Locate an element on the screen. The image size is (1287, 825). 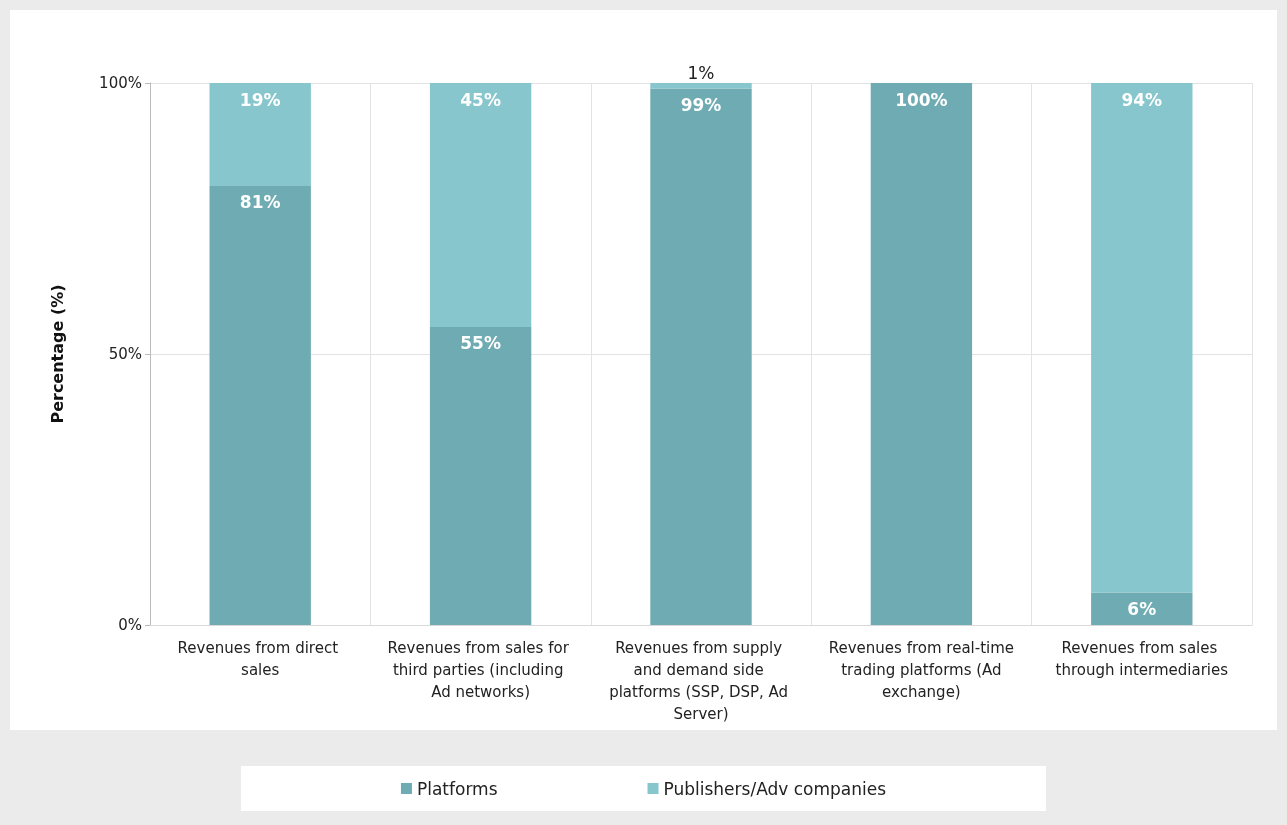
x-tick-label: Revenues from direct sales is located at coordinates (260, 659).